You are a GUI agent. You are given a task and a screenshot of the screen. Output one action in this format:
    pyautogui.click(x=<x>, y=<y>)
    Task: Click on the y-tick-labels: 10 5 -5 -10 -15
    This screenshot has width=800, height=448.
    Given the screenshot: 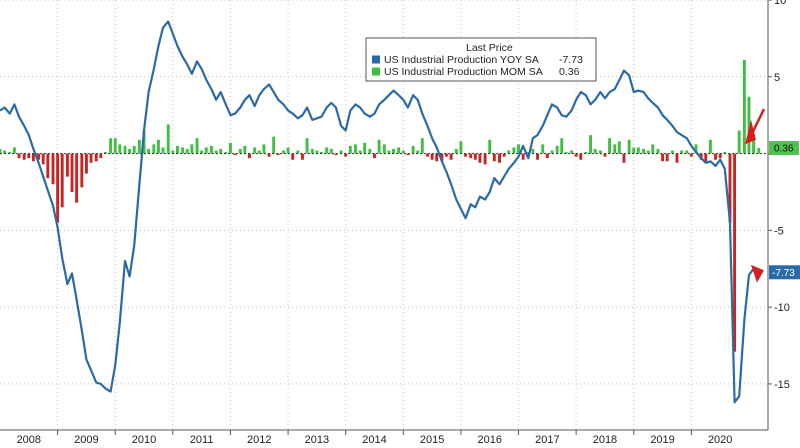 What is the action you would take?
    pyautogui.click(x=782, y=195)
    